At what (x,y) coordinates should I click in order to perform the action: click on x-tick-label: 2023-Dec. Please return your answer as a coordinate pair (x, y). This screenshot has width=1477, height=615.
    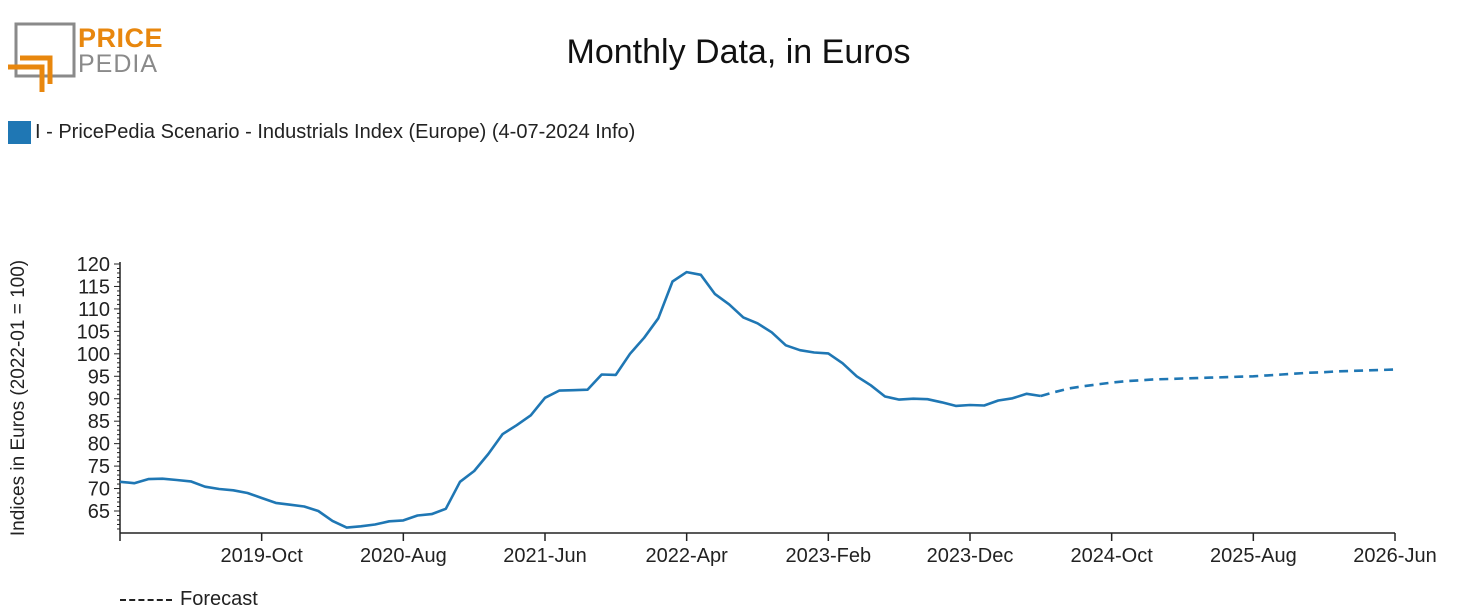
    Looking at the image, I should click on (970, 556).